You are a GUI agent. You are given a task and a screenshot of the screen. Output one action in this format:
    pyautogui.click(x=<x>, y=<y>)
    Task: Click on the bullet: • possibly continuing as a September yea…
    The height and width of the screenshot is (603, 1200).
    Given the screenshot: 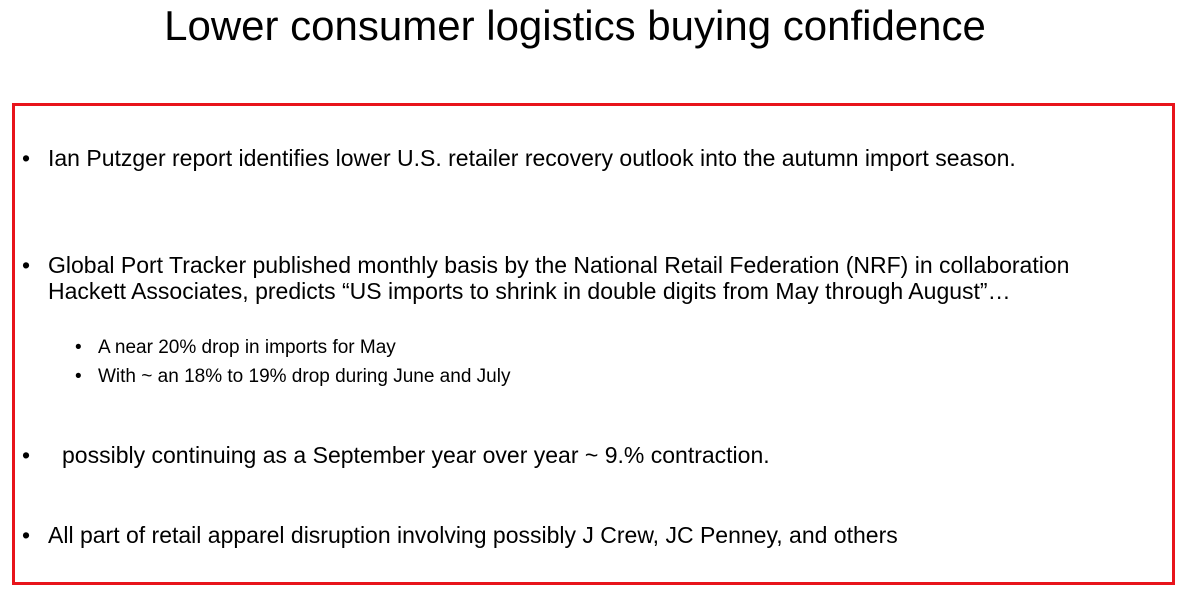 What is the action you would take?
    pyautogui.click(x=582, y=455)
    